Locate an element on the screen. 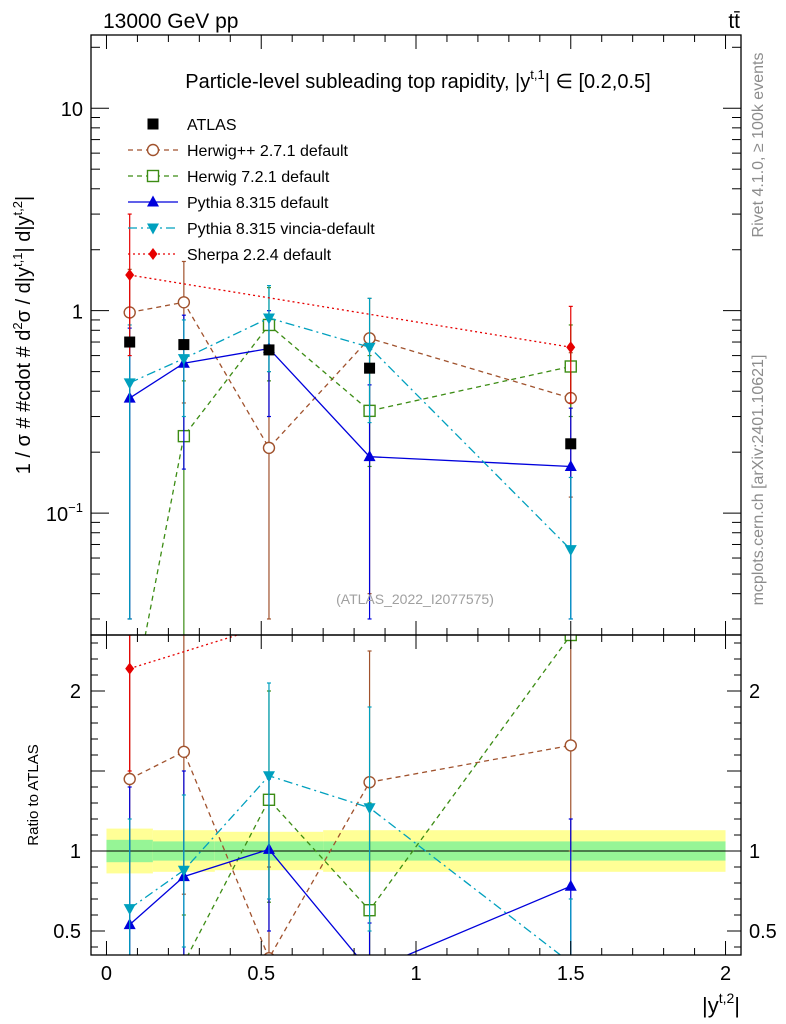  rivet-version-label: Rivet 4.1.0, ≥ 100k events is located at coordinates (758, 145).